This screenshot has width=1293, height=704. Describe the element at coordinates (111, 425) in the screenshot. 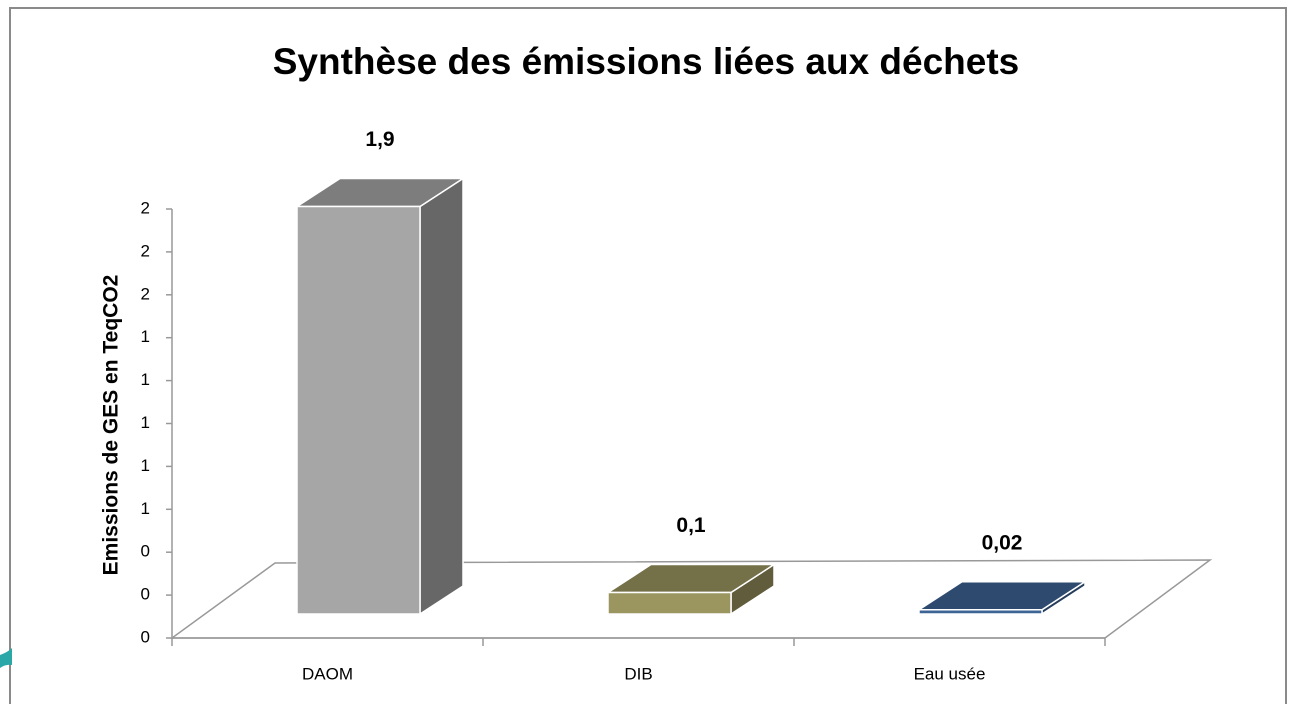

I see `y-axis-title: Emissions de GES en TeqCO2` at that location.